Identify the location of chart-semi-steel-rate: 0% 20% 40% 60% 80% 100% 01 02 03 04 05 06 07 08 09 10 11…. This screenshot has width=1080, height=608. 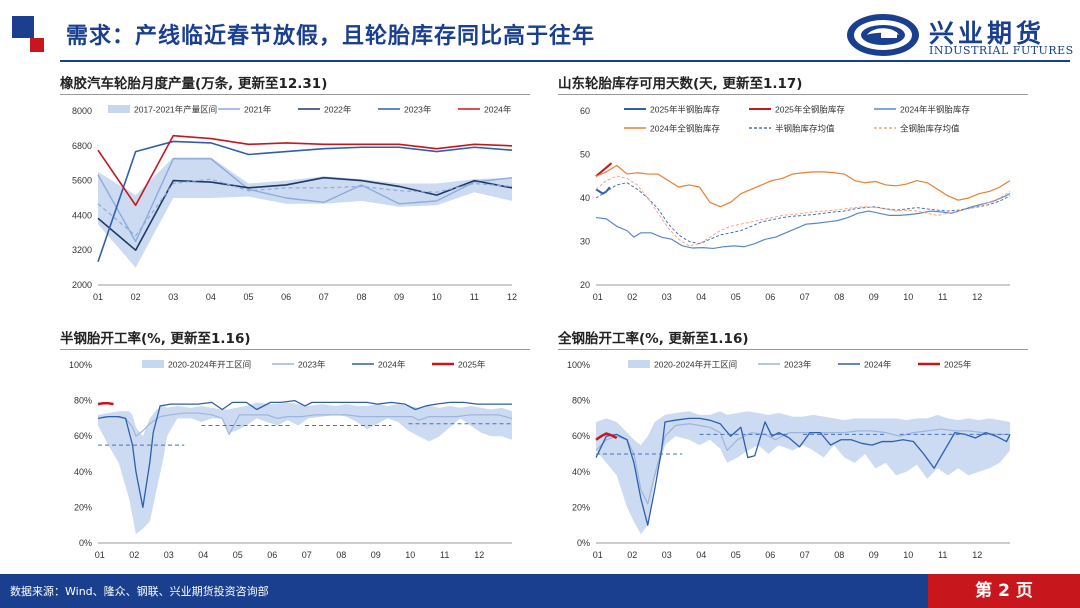
(291, 460).